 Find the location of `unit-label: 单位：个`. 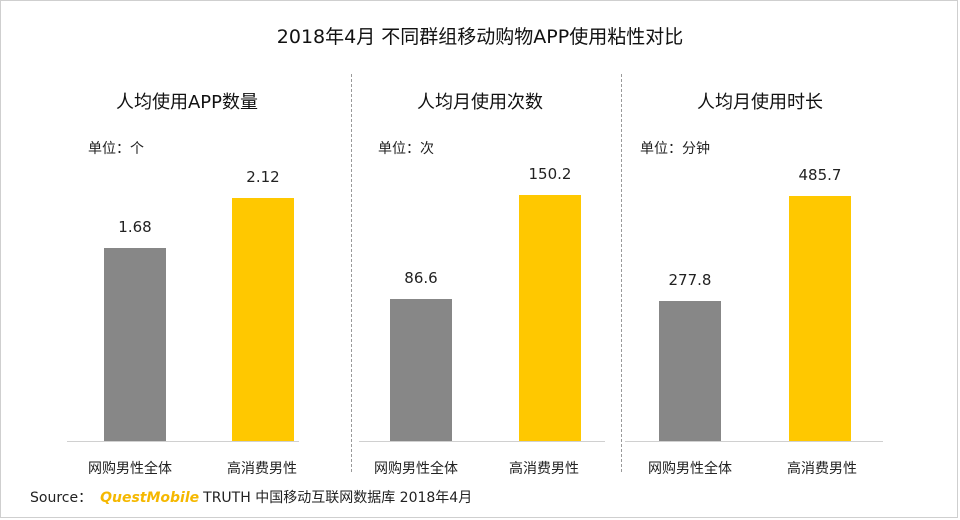

unit-label: 单位：个 is located at coordinates (116, 149).